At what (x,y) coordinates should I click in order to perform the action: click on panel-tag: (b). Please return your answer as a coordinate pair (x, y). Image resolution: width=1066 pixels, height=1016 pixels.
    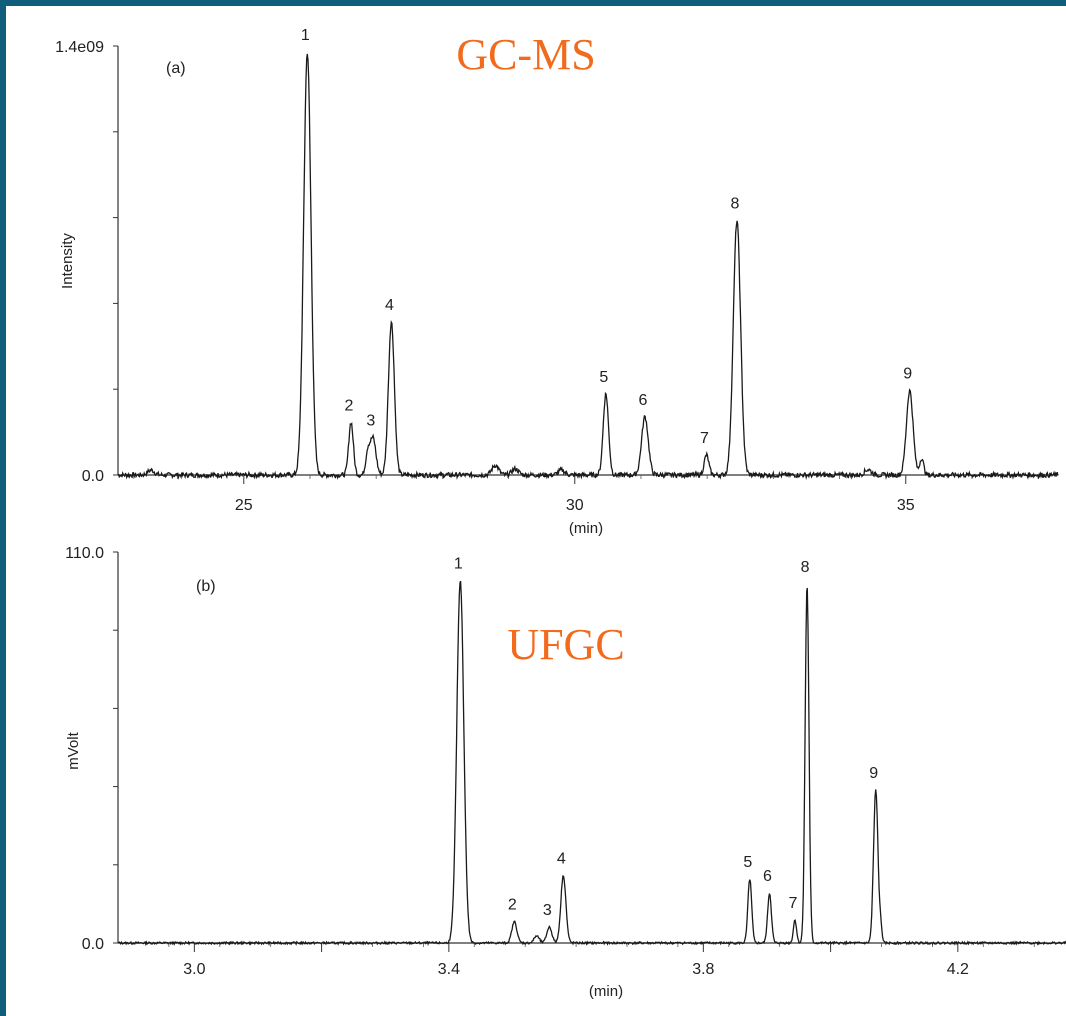
    Looking at the image, I should click on (206, 586).